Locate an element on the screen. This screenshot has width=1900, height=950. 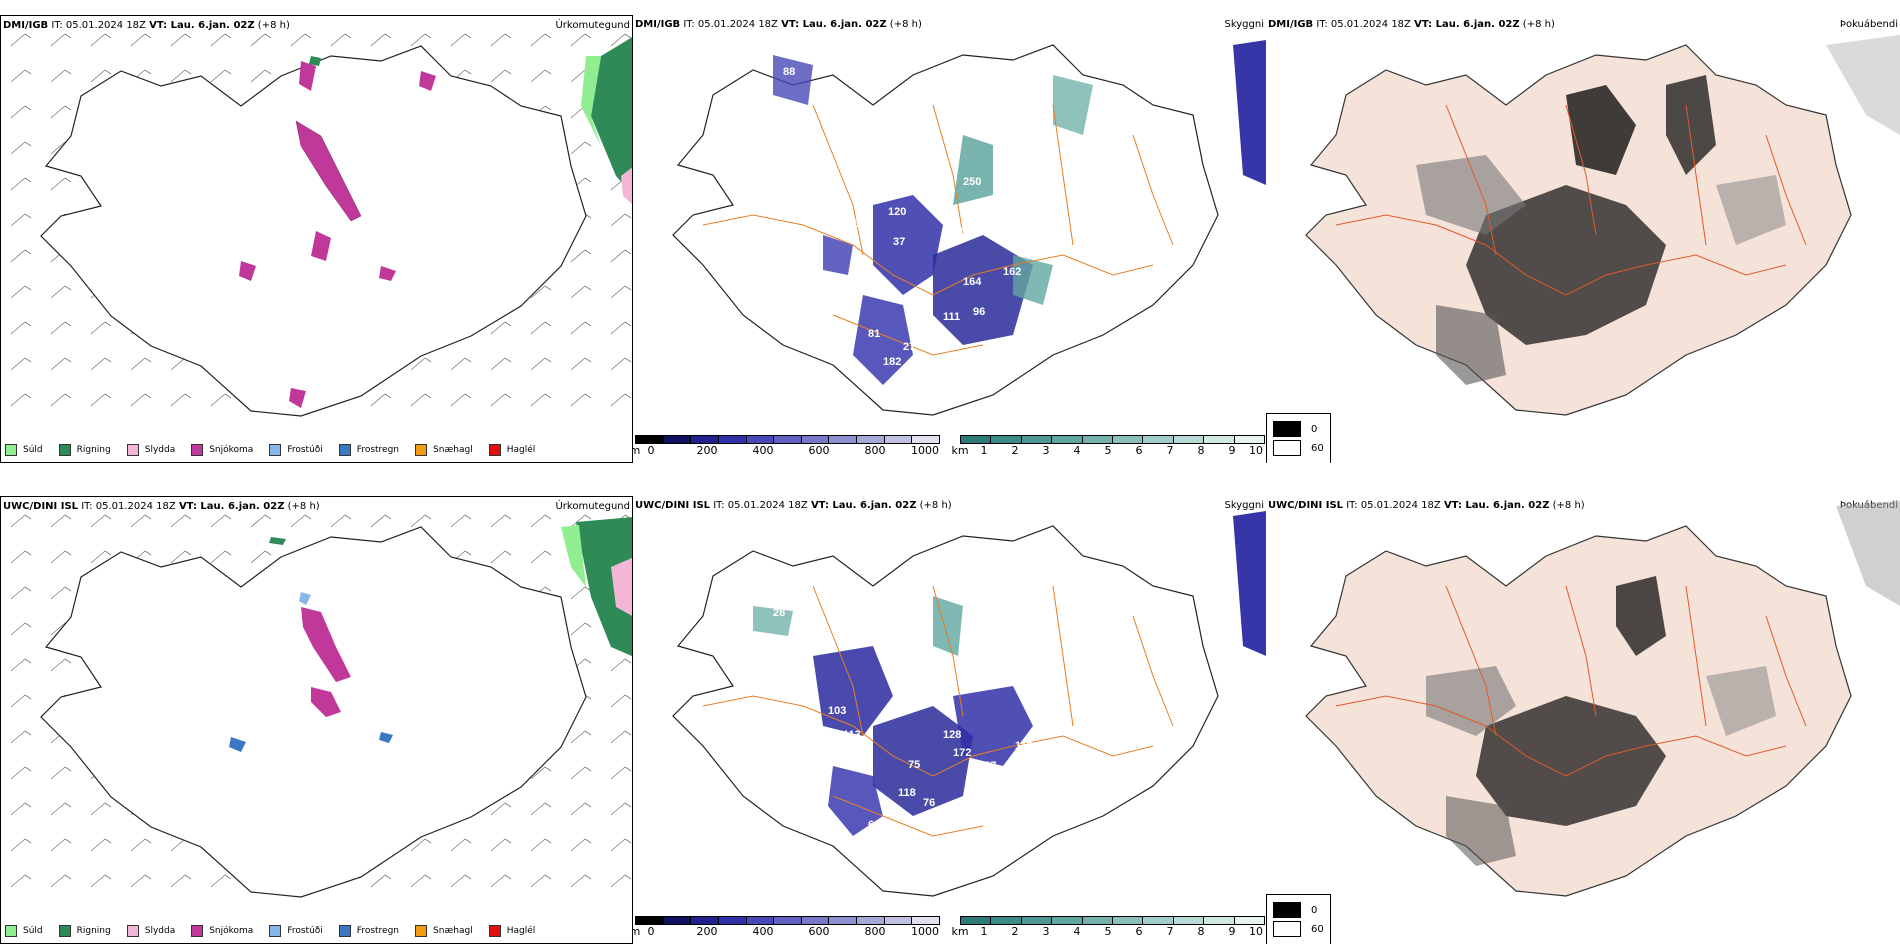
cloud-height-label: 79 is located at coordinates (904, 711).